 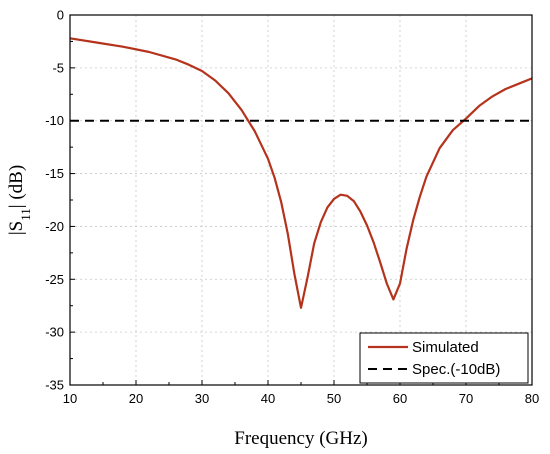 What do you see at coordinates (400, 398) in the screenshot?
I see `x-tick-label: 60` at bounding box center [400, 398].